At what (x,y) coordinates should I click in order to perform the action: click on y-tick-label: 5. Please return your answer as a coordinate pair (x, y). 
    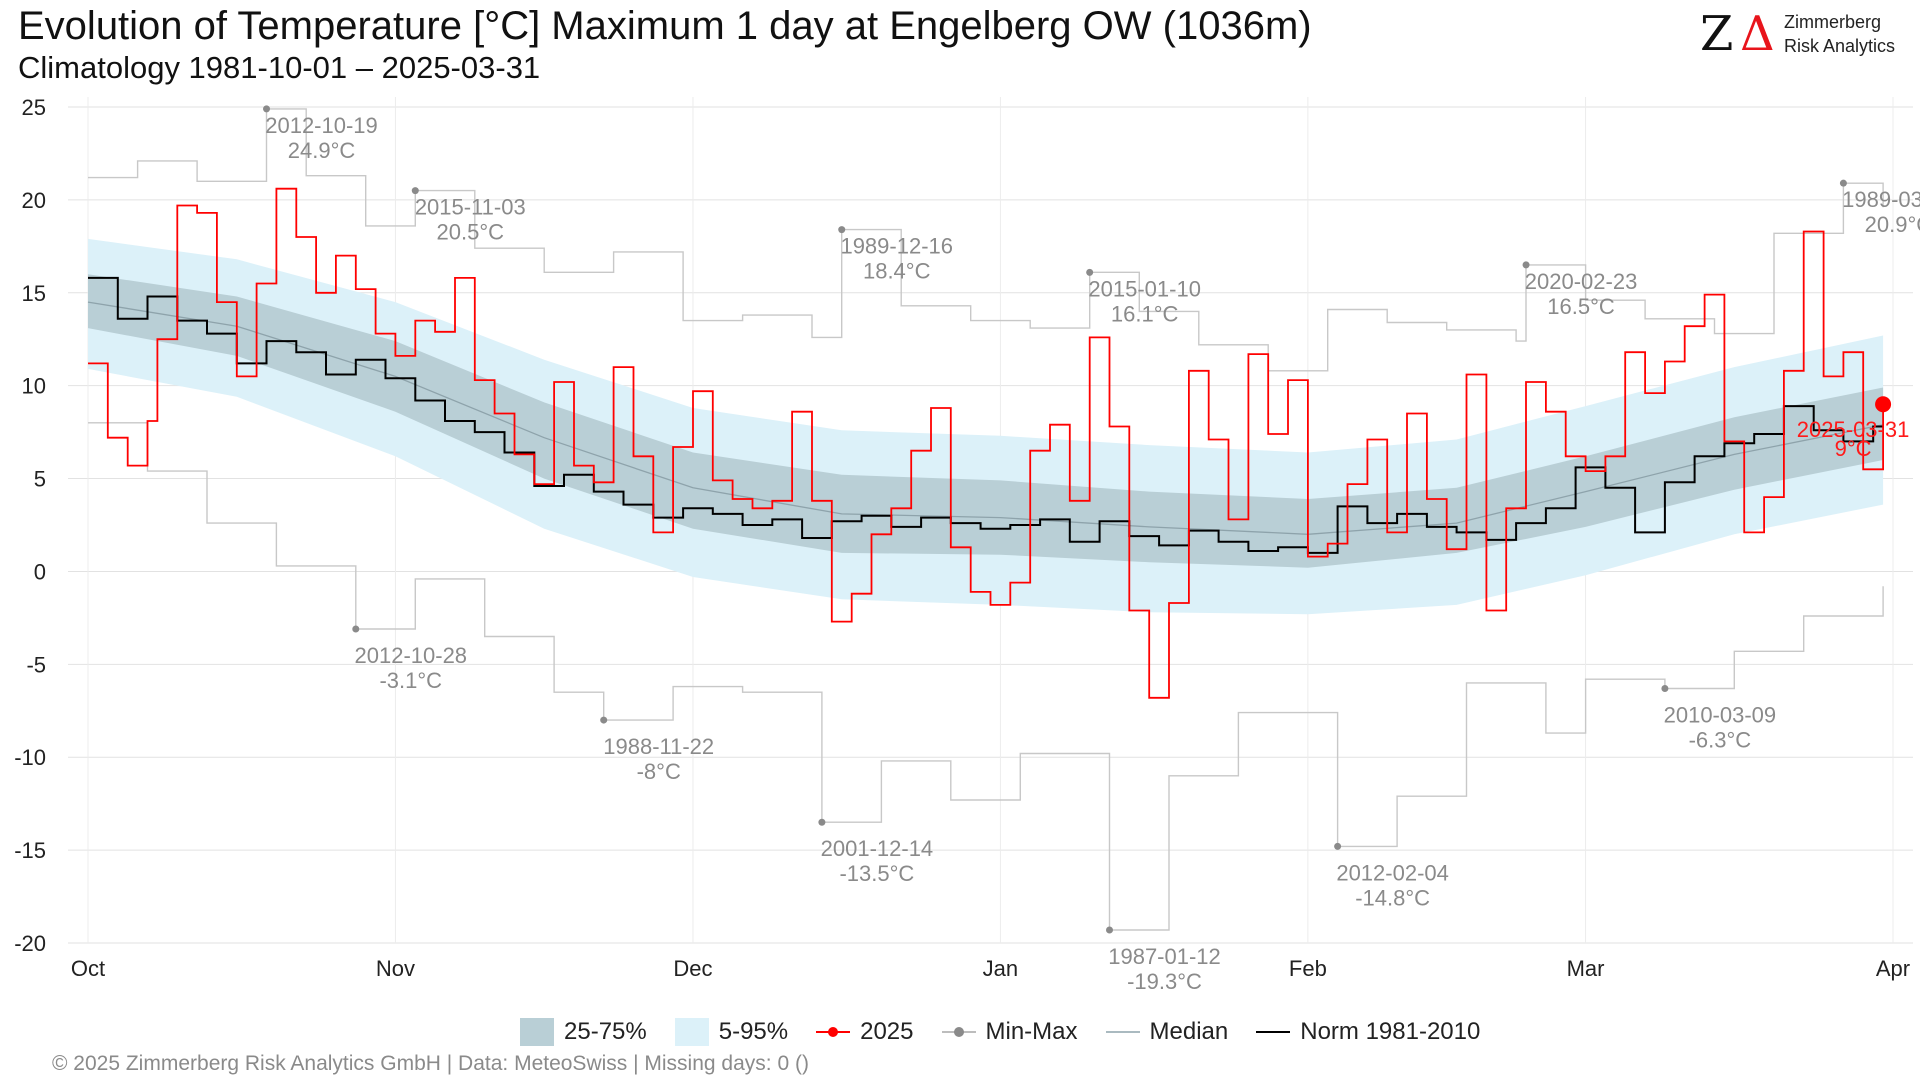
    Looking at the image, I should click on (40, 479).